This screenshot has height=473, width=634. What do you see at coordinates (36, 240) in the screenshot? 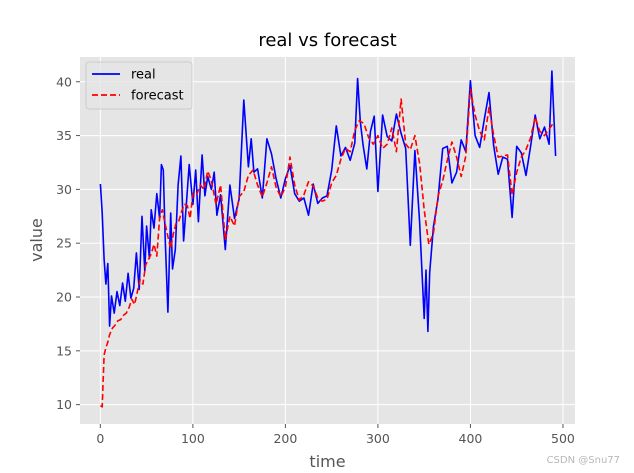
I see `y-axis-label: value` at bounding box center [36, 240].